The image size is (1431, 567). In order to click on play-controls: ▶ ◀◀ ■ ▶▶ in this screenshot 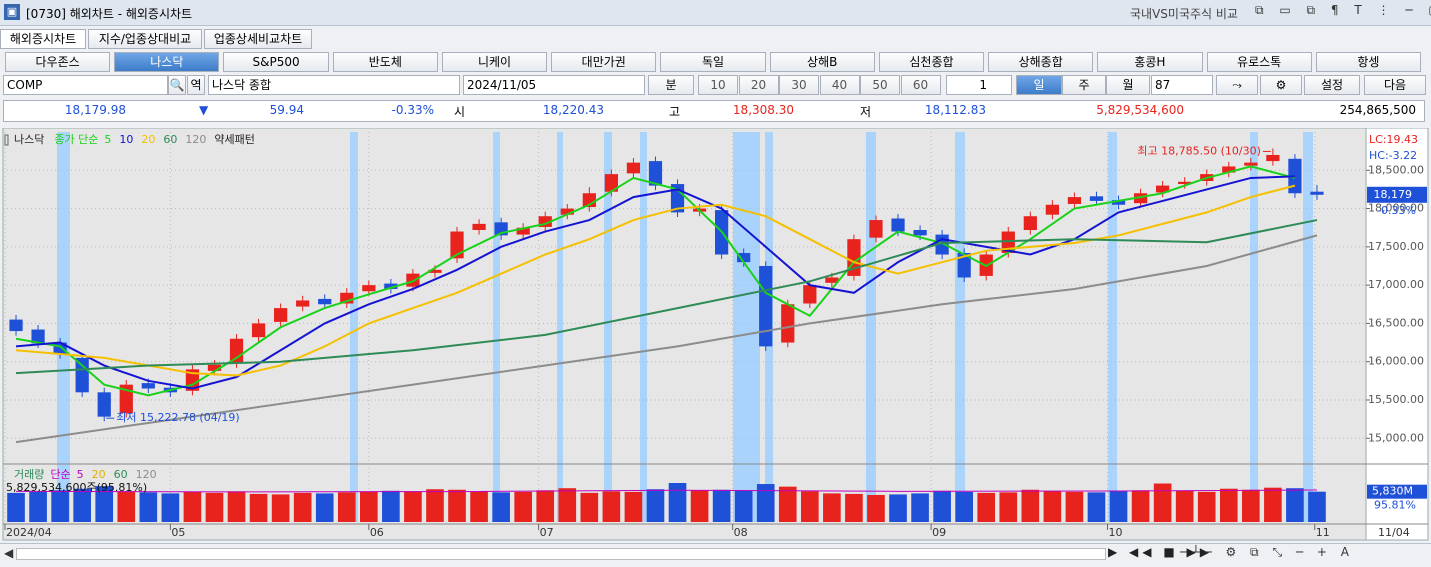, I will do `click(1160, 552)`.